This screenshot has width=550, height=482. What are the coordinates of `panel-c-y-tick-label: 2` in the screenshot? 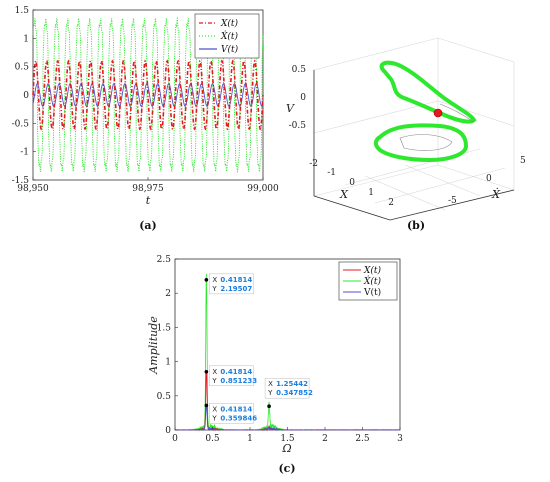 It's located at (168, 294).